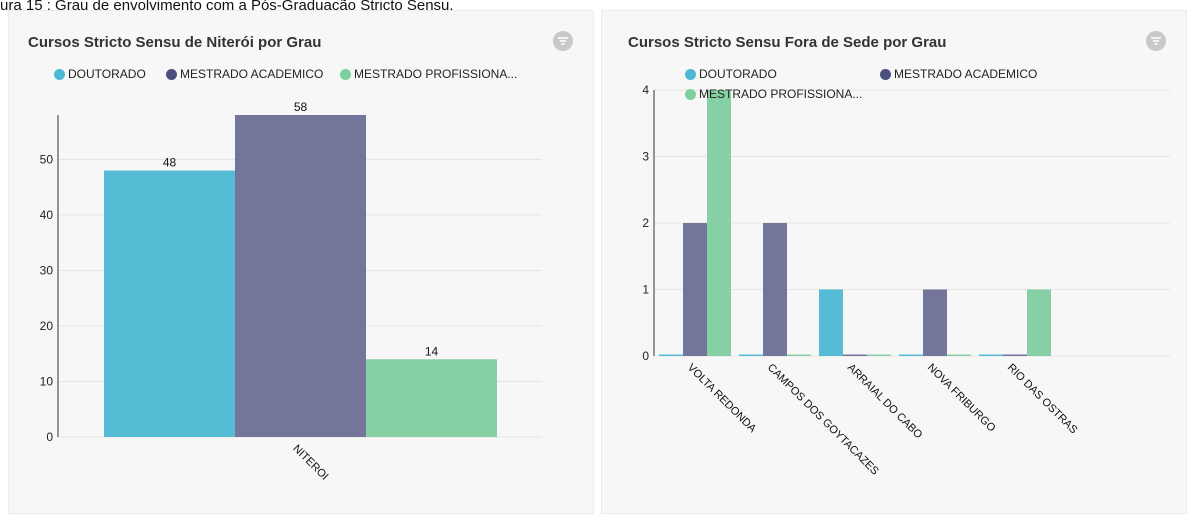 The height and width of the screenshot is (524, 1195). What do you see at coordinates (310, 463) in the screenshot?
I see `x-tick-label: NITEROI` at bounding box center [310, 463].